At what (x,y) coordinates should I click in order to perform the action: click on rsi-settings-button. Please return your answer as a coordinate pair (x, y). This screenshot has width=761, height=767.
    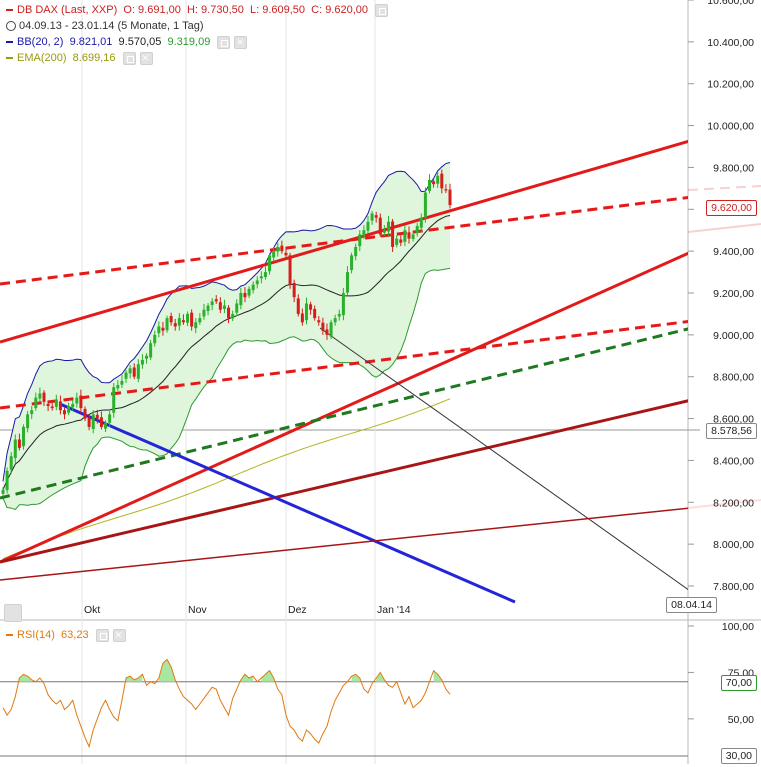
    Looking at the image, I should click on (102, 635).